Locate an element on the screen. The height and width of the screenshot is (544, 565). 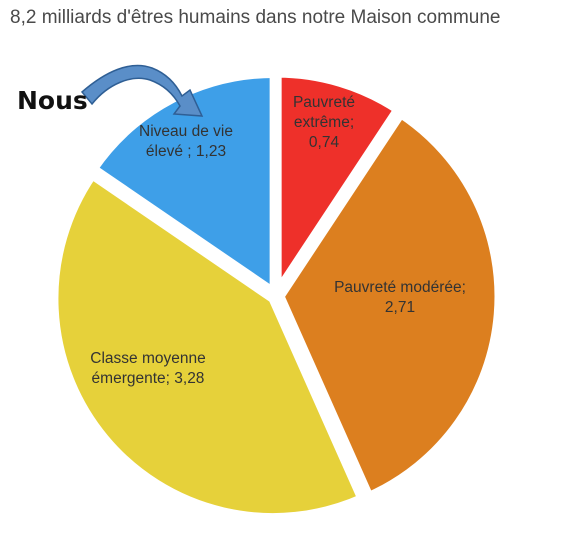
slice-label-line: élevé ; 1,23 is located at coordinates (186, 151).